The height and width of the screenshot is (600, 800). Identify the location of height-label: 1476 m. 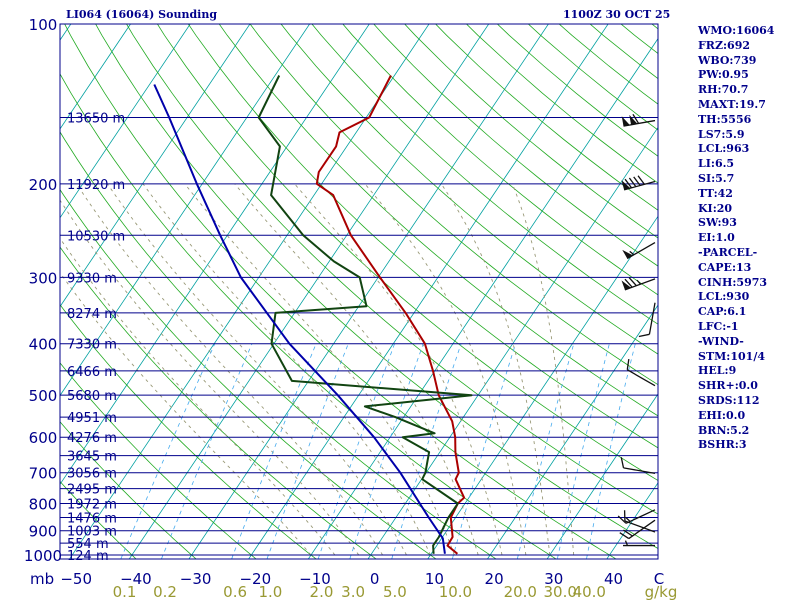
(92, 519).